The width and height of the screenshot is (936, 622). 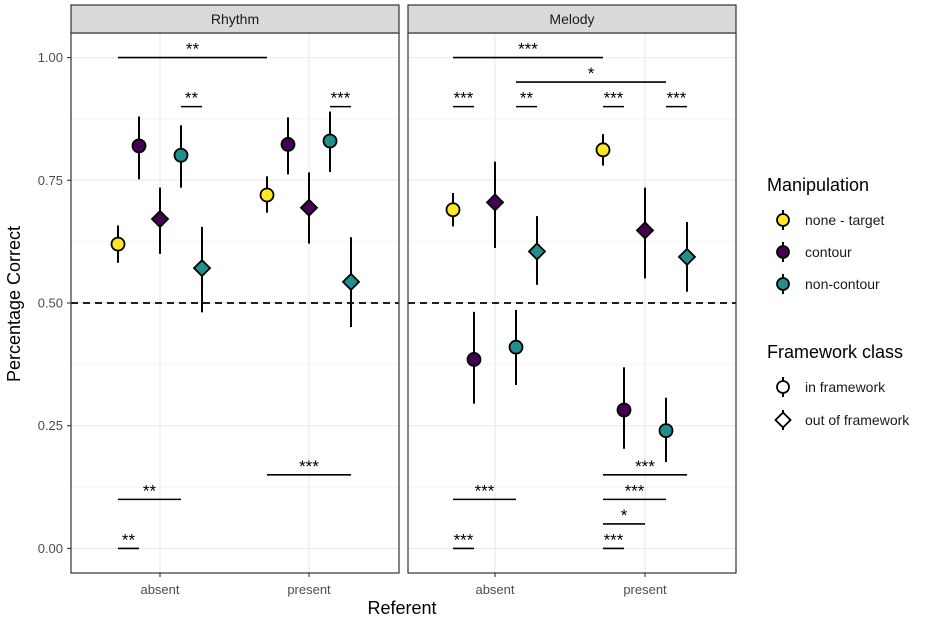 What do you see at coordinates (50, 57) in the screenshot?
I see `y-tick-label: 1.00` at bounding box center [50, 57].